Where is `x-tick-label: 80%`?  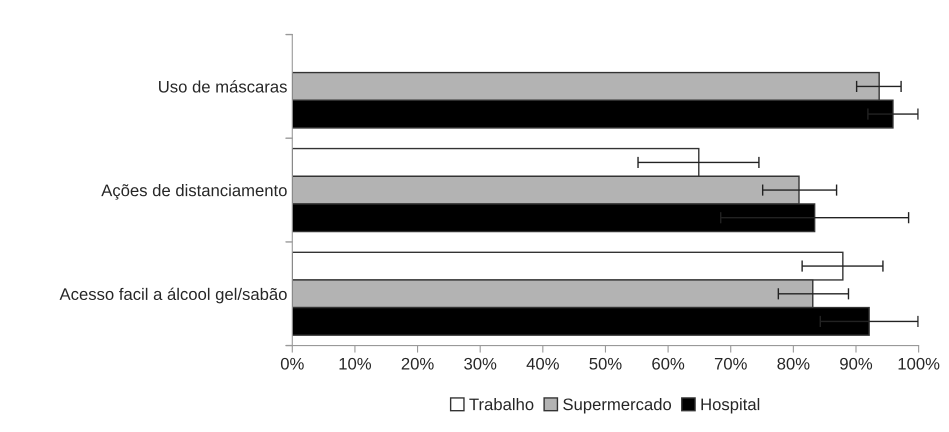
x-tick-label: 80% is located at coordinates (793, 364).